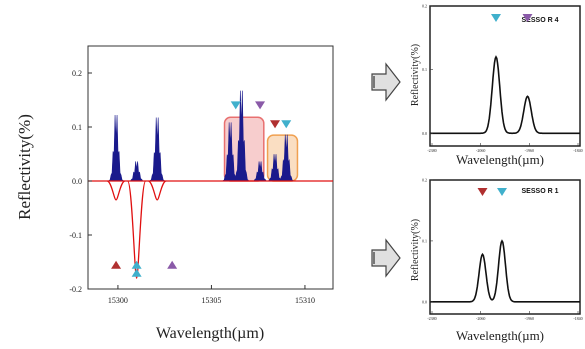 This screenshot has width=585, height=349. I want to click on y-tick-label-5: -0.2, so click(75, 289).